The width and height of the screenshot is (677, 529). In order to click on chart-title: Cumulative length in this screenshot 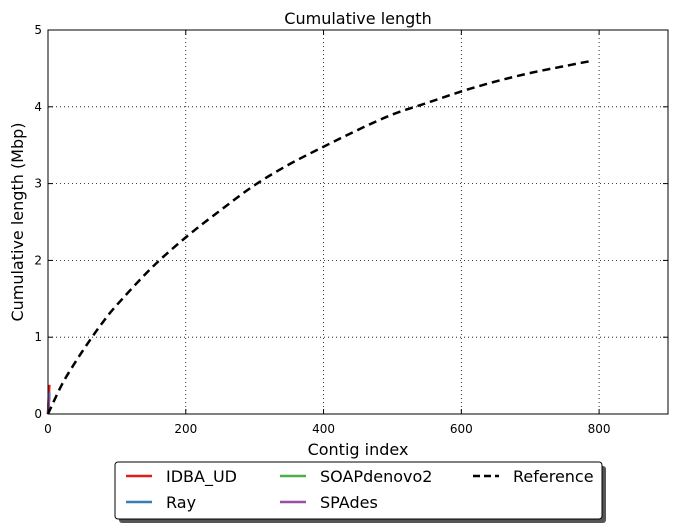, I will do `click(357, 18)`.